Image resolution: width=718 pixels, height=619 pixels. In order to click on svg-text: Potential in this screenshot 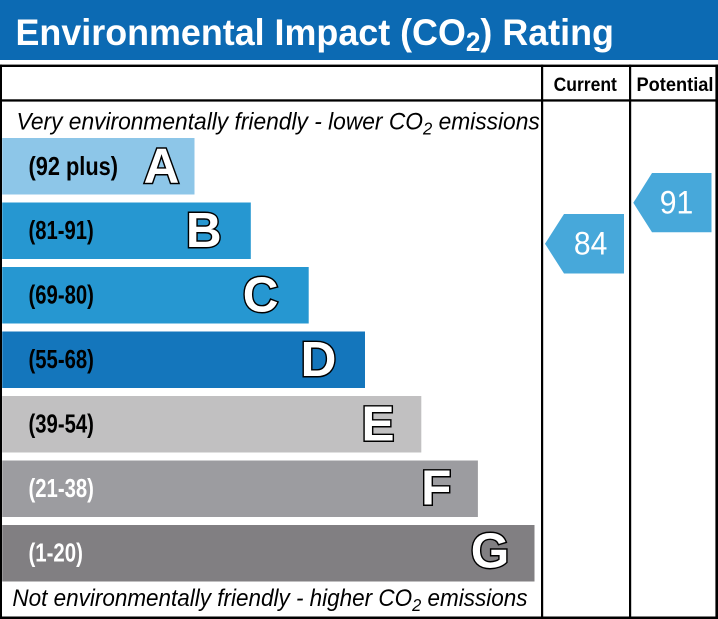, I will do `click(675, 85)`.